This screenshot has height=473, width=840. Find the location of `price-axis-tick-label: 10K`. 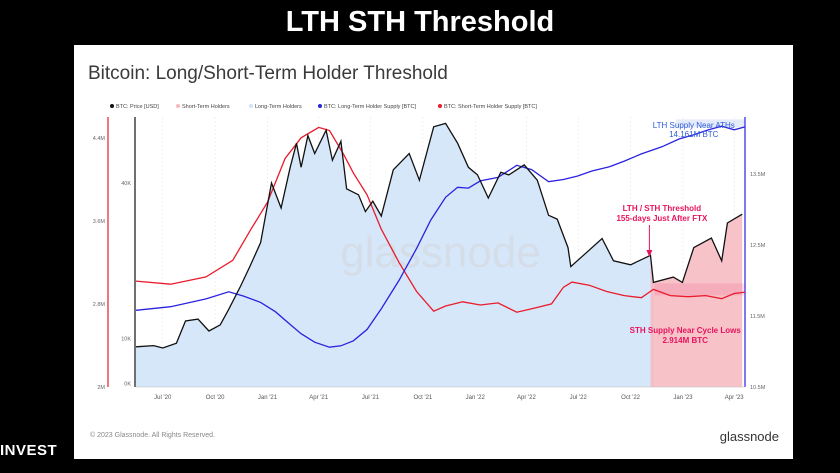

price-axis-tick-label: 10K is located at coordinates (126, 340).